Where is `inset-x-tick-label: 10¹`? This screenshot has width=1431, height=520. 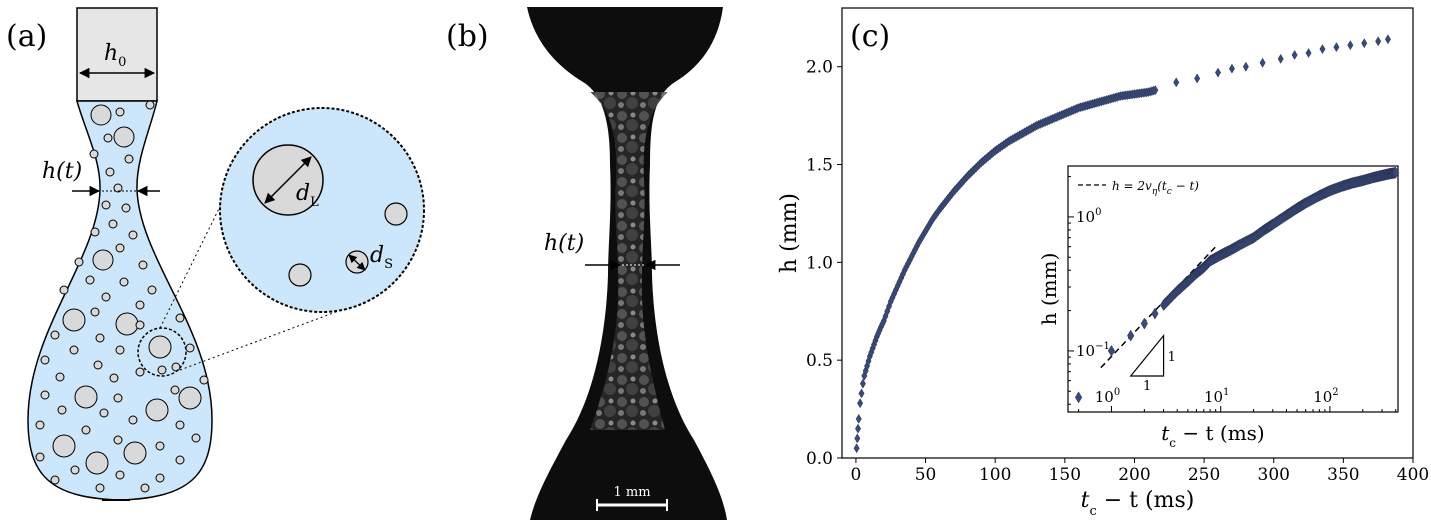
inset-x-tick-label: 10¹ is located at coordinates (1216, 396).